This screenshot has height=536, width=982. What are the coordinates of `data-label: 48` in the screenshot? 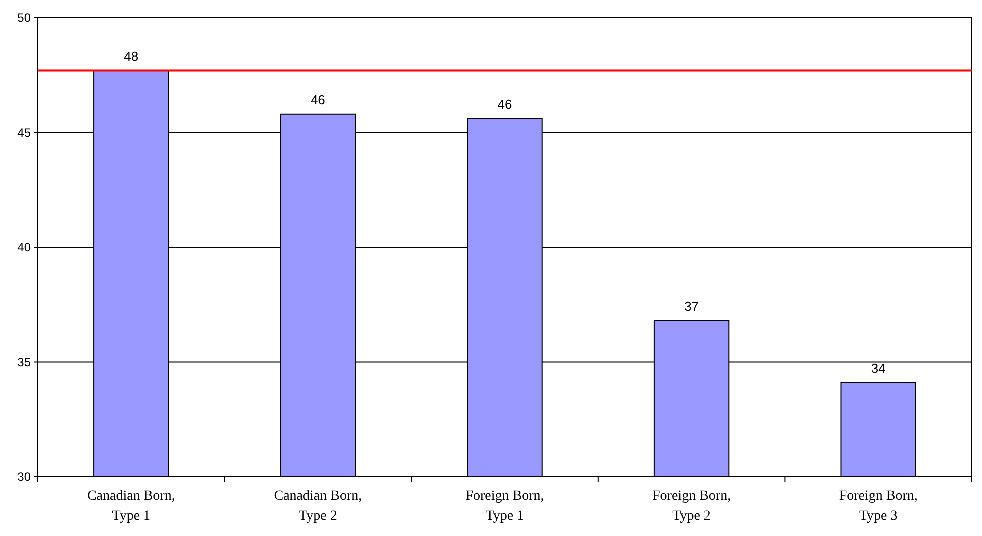 It's located at (131, 56).